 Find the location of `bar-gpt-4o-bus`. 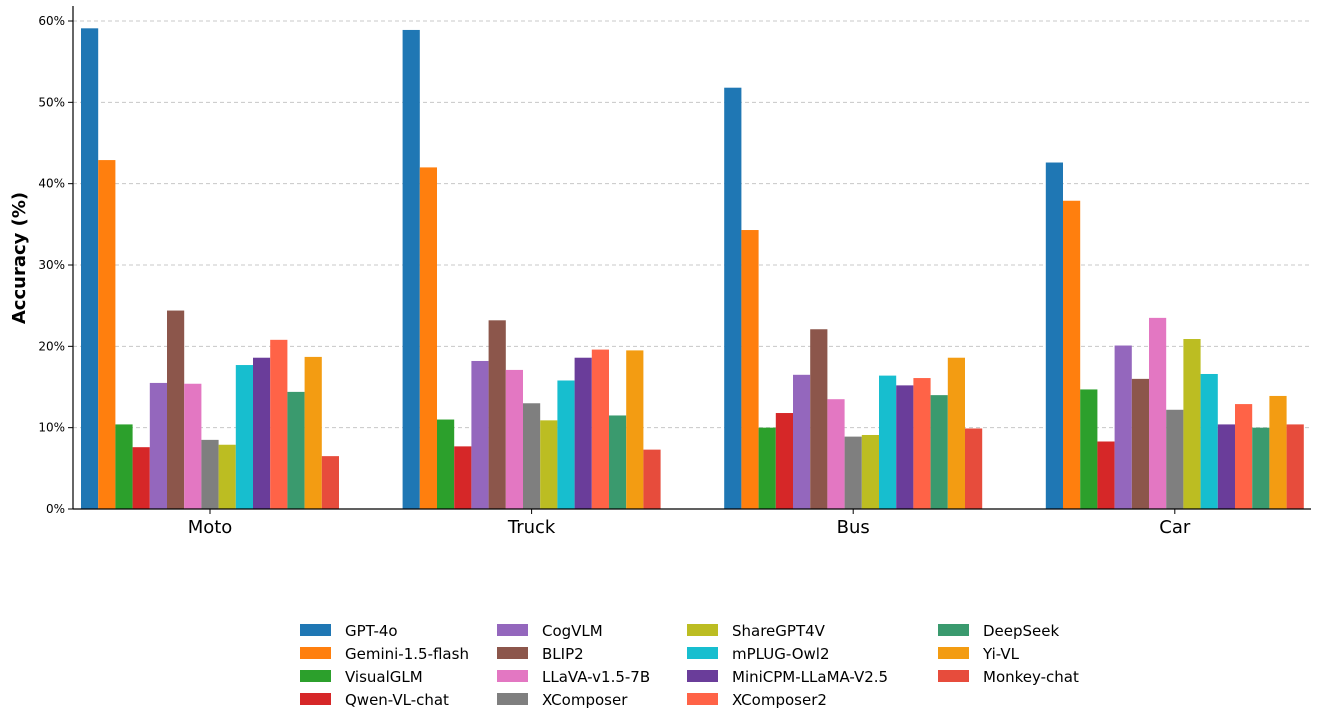

bar-gpt-4o-bus is located at coordinates (733, 298).